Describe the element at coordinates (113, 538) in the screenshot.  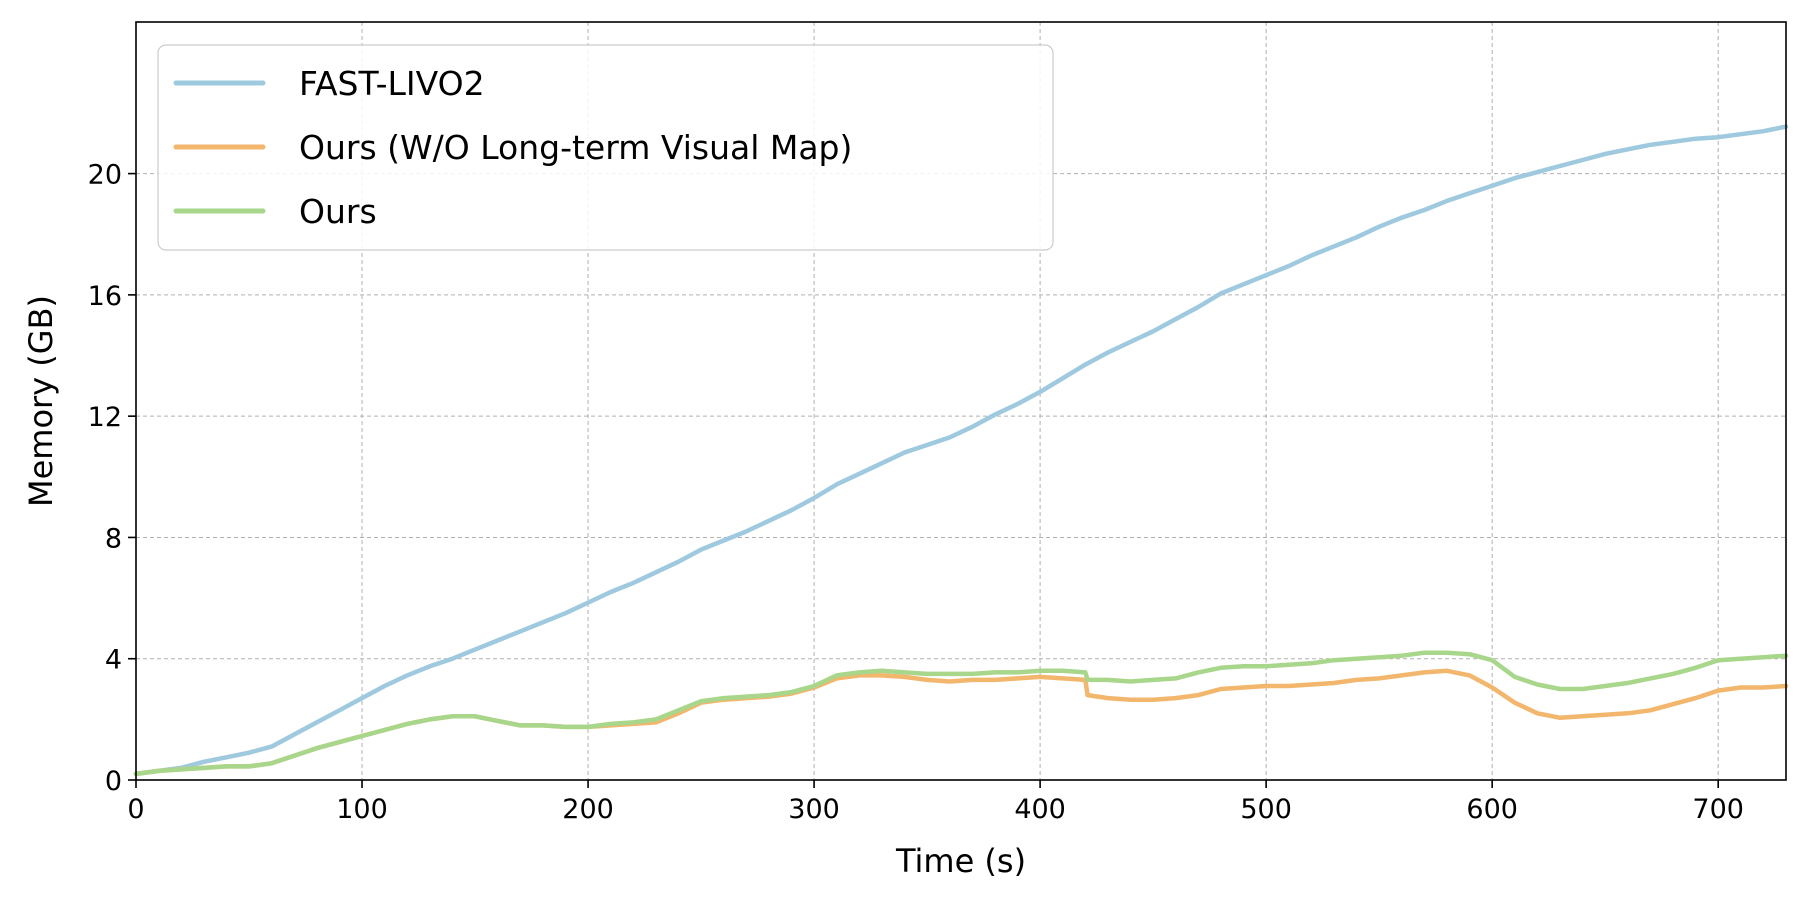
I see `y-tick-label: 8` at that location.